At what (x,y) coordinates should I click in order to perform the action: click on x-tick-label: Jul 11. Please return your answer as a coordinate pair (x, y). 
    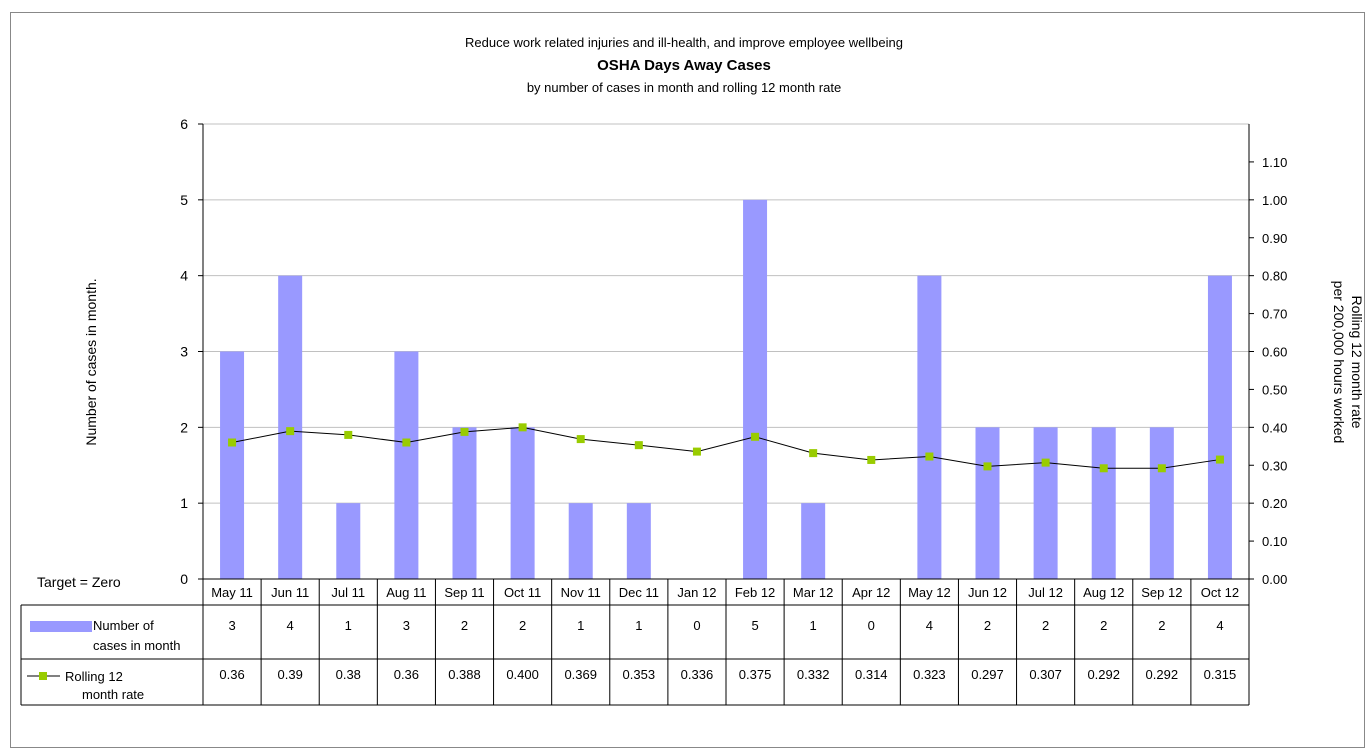
    Looking at the image, I should click on (348, 592).